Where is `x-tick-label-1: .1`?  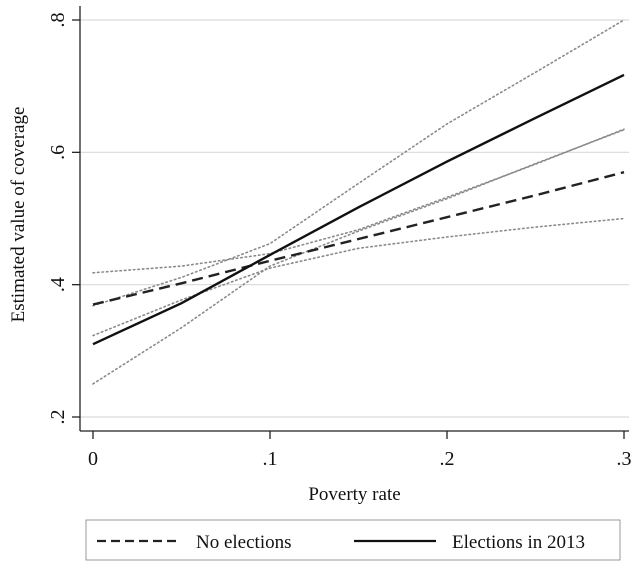
x-tick-label-1: .1 is located at coordinates (270, 459).